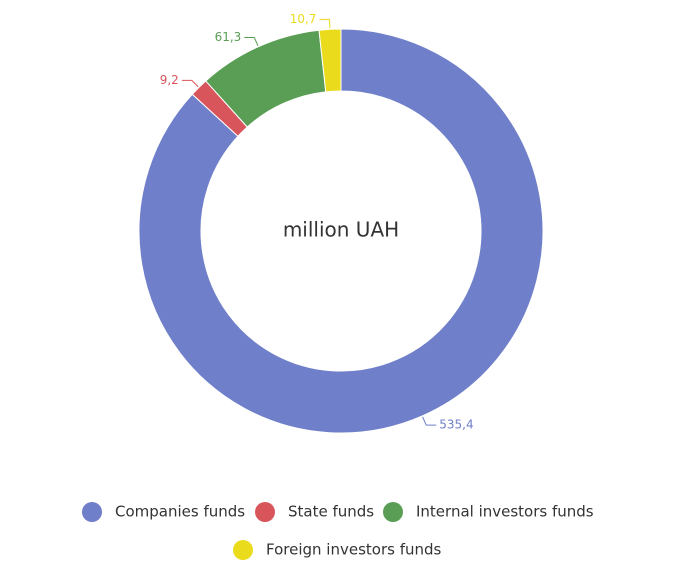  I want to click on legend-label: Companies funds, so click(180, 512).